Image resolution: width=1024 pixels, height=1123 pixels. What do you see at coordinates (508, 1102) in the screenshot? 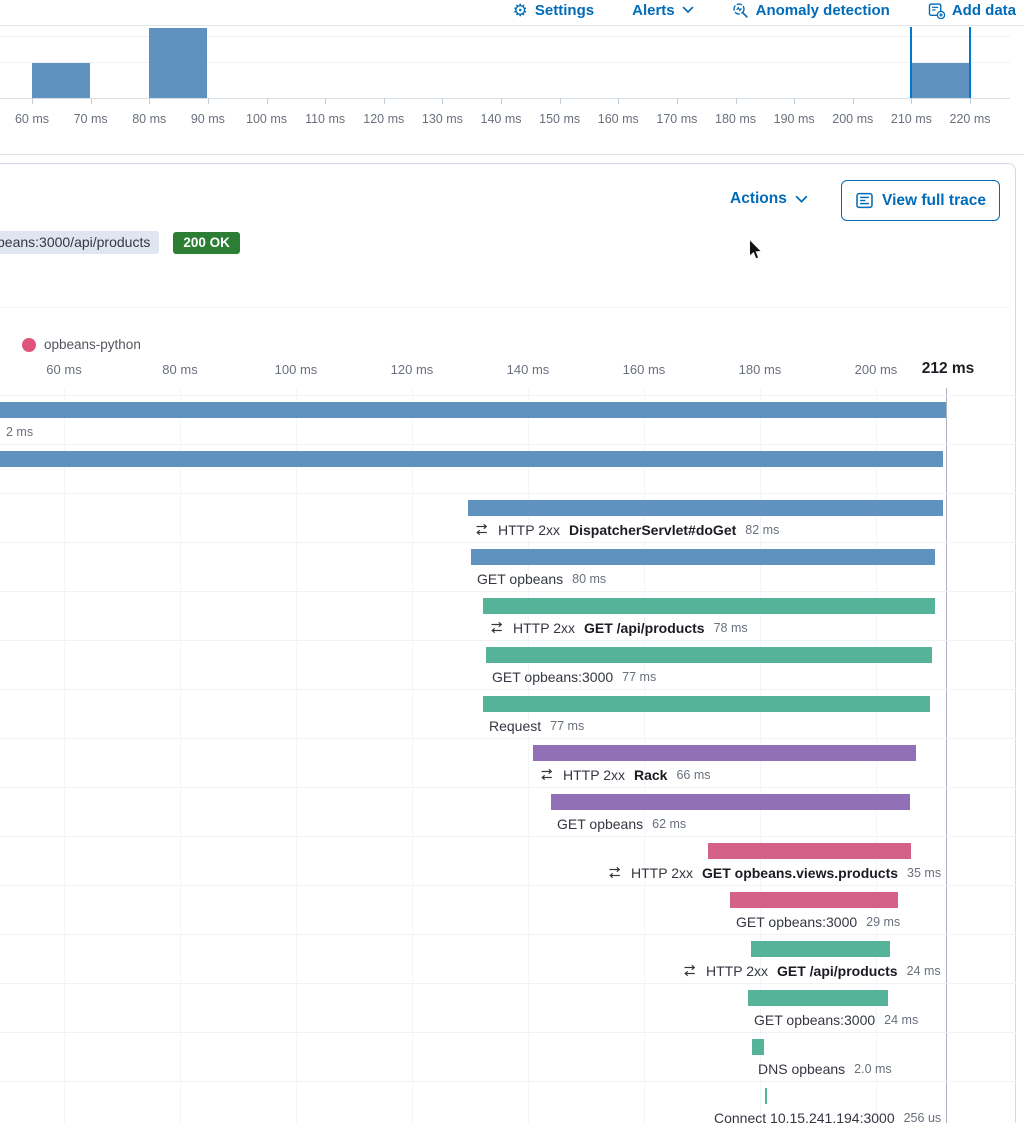
I see `waterfall-row: Connect 10.15.241.194:3000 256 us` at bounding box center [508, 1102].